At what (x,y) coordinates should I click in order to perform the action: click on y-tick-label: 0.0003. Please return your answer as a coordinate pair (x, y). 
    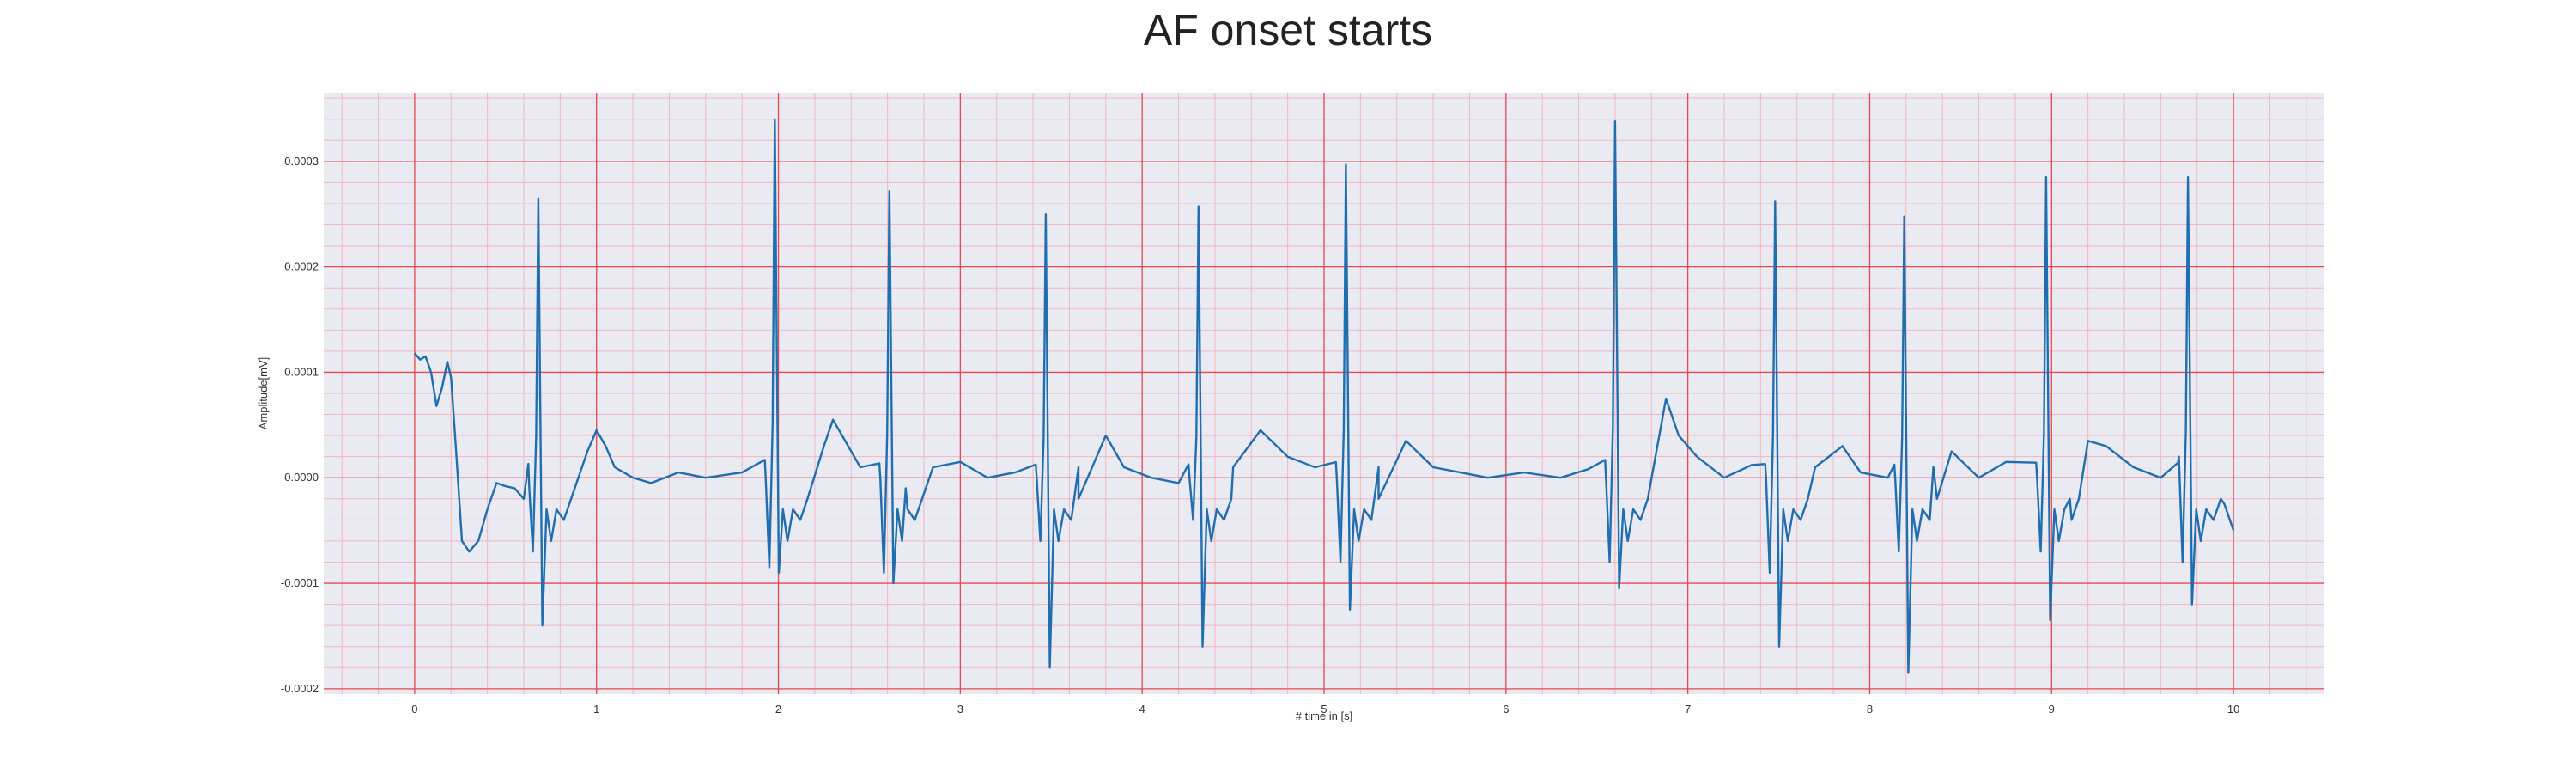
    Looking at the image, I should click on (301, 161).